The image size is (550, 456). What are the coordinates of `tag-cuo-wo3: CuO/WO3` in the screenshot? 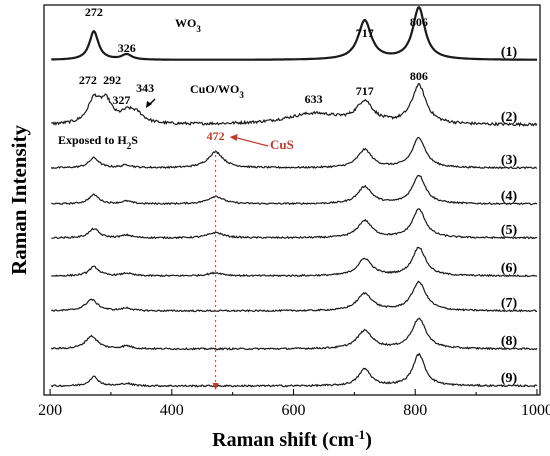 It's located at (217, 91).